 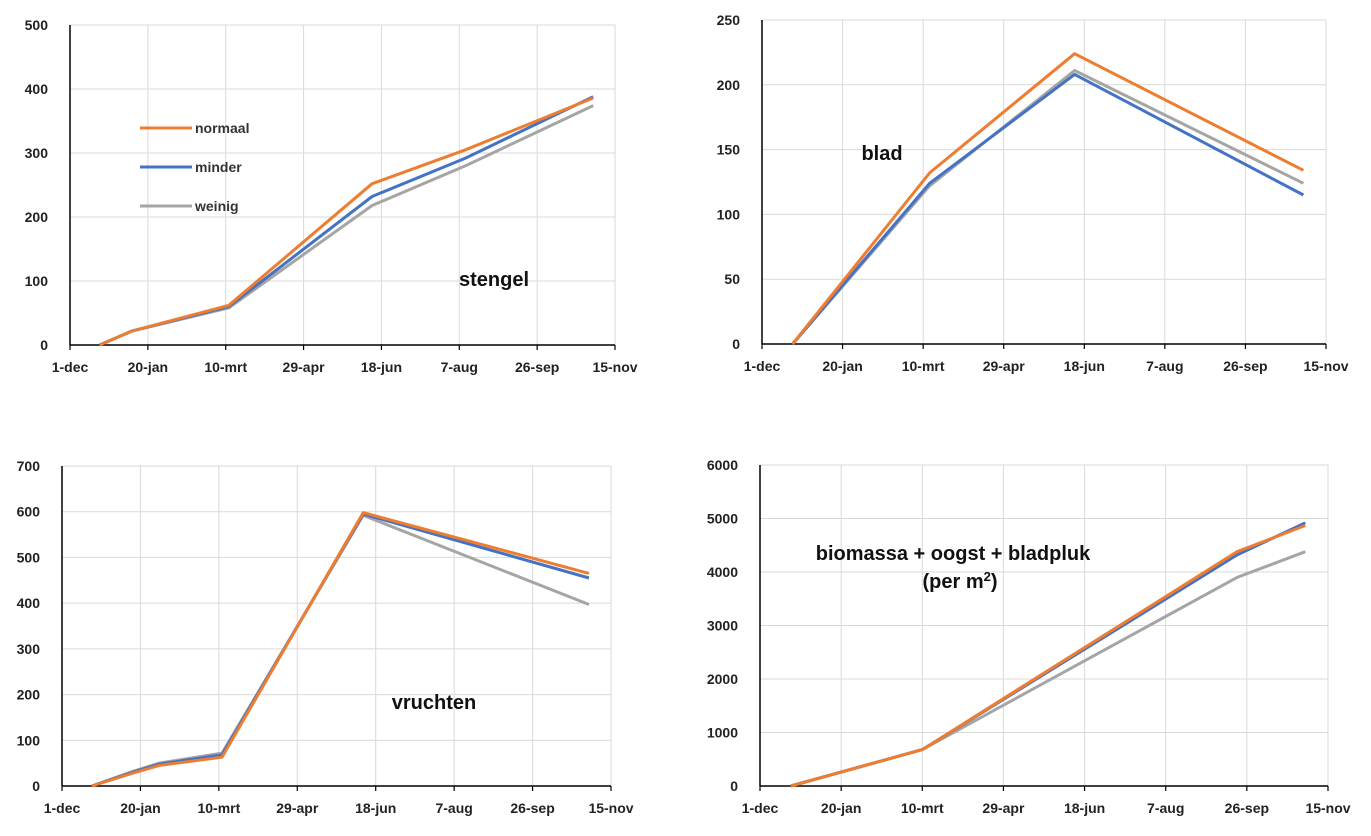 I want to click on y-tick-label: 3000, so click(x=722, y=626).